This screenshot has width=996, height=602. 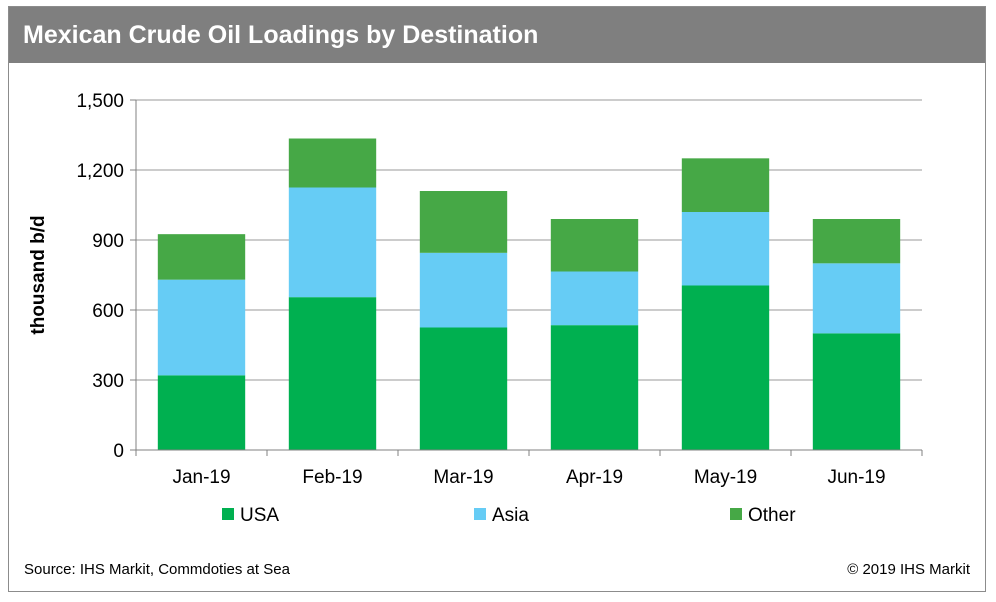 What do you see at coordinates (100, 101) in the screenshot?
I see `y-tick-label: 1,500` at bounding box center [100, 101].